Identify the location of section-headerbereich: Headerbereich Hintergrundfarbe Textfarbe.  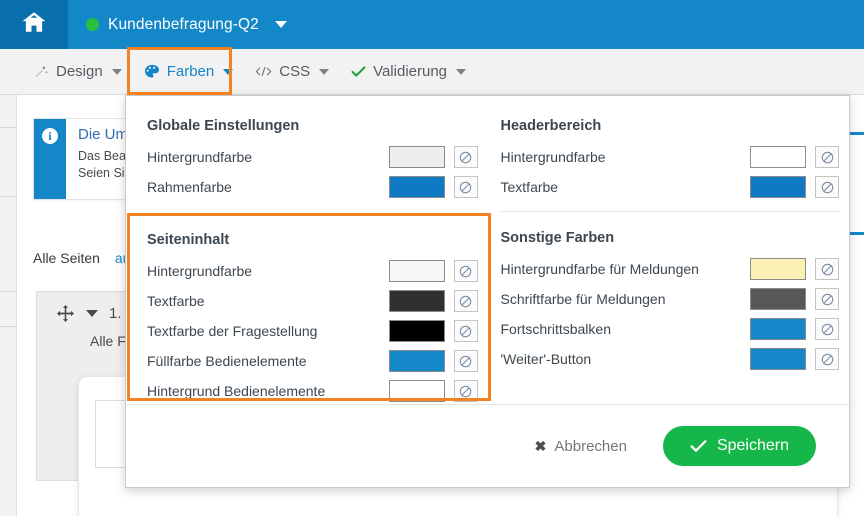
(669, 160).